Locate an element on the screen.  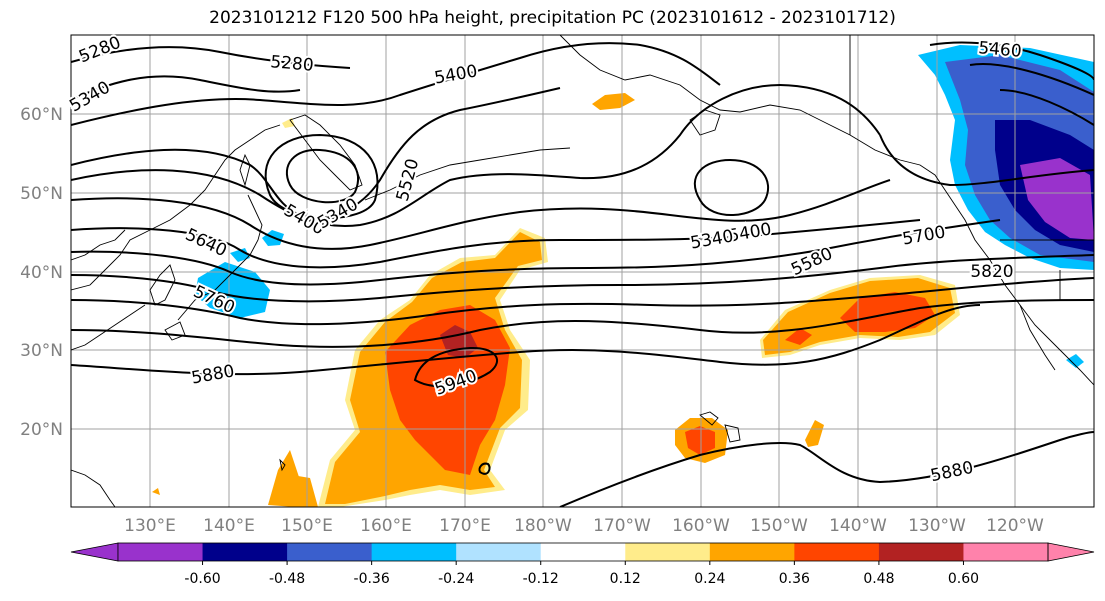
contour-label: 5820 is located at coordinates (991, 272).